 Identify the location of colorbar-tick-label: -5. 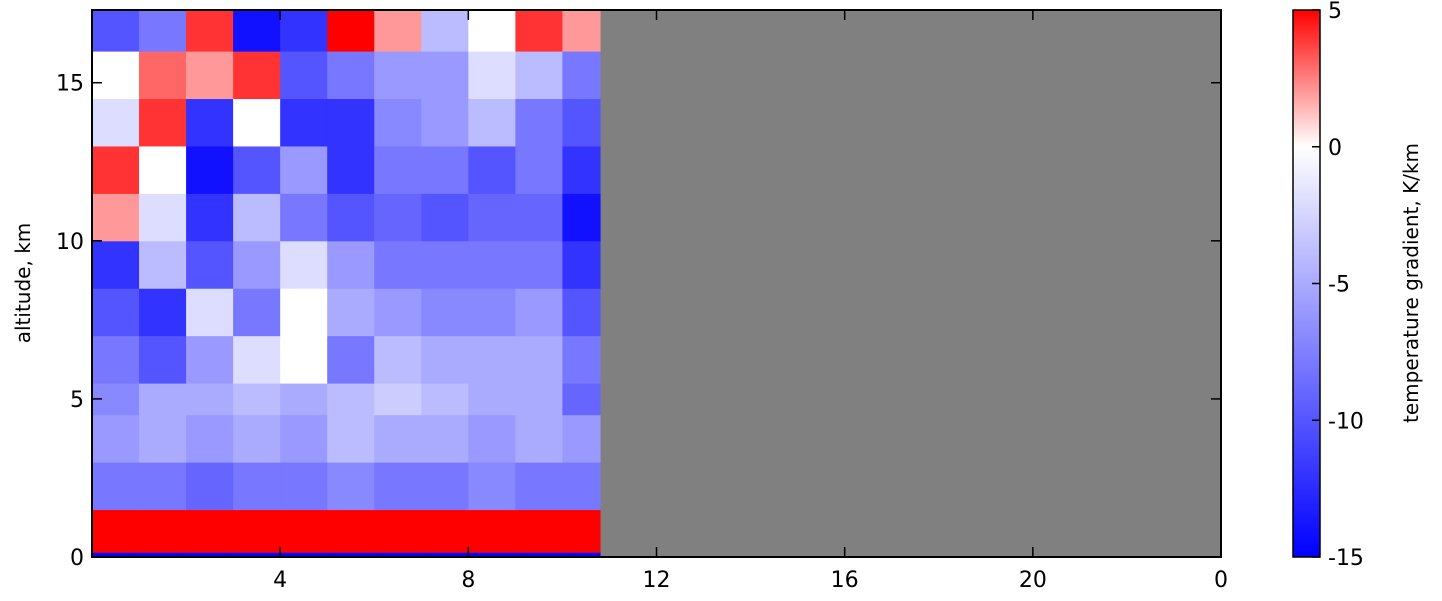
(1339, 285).